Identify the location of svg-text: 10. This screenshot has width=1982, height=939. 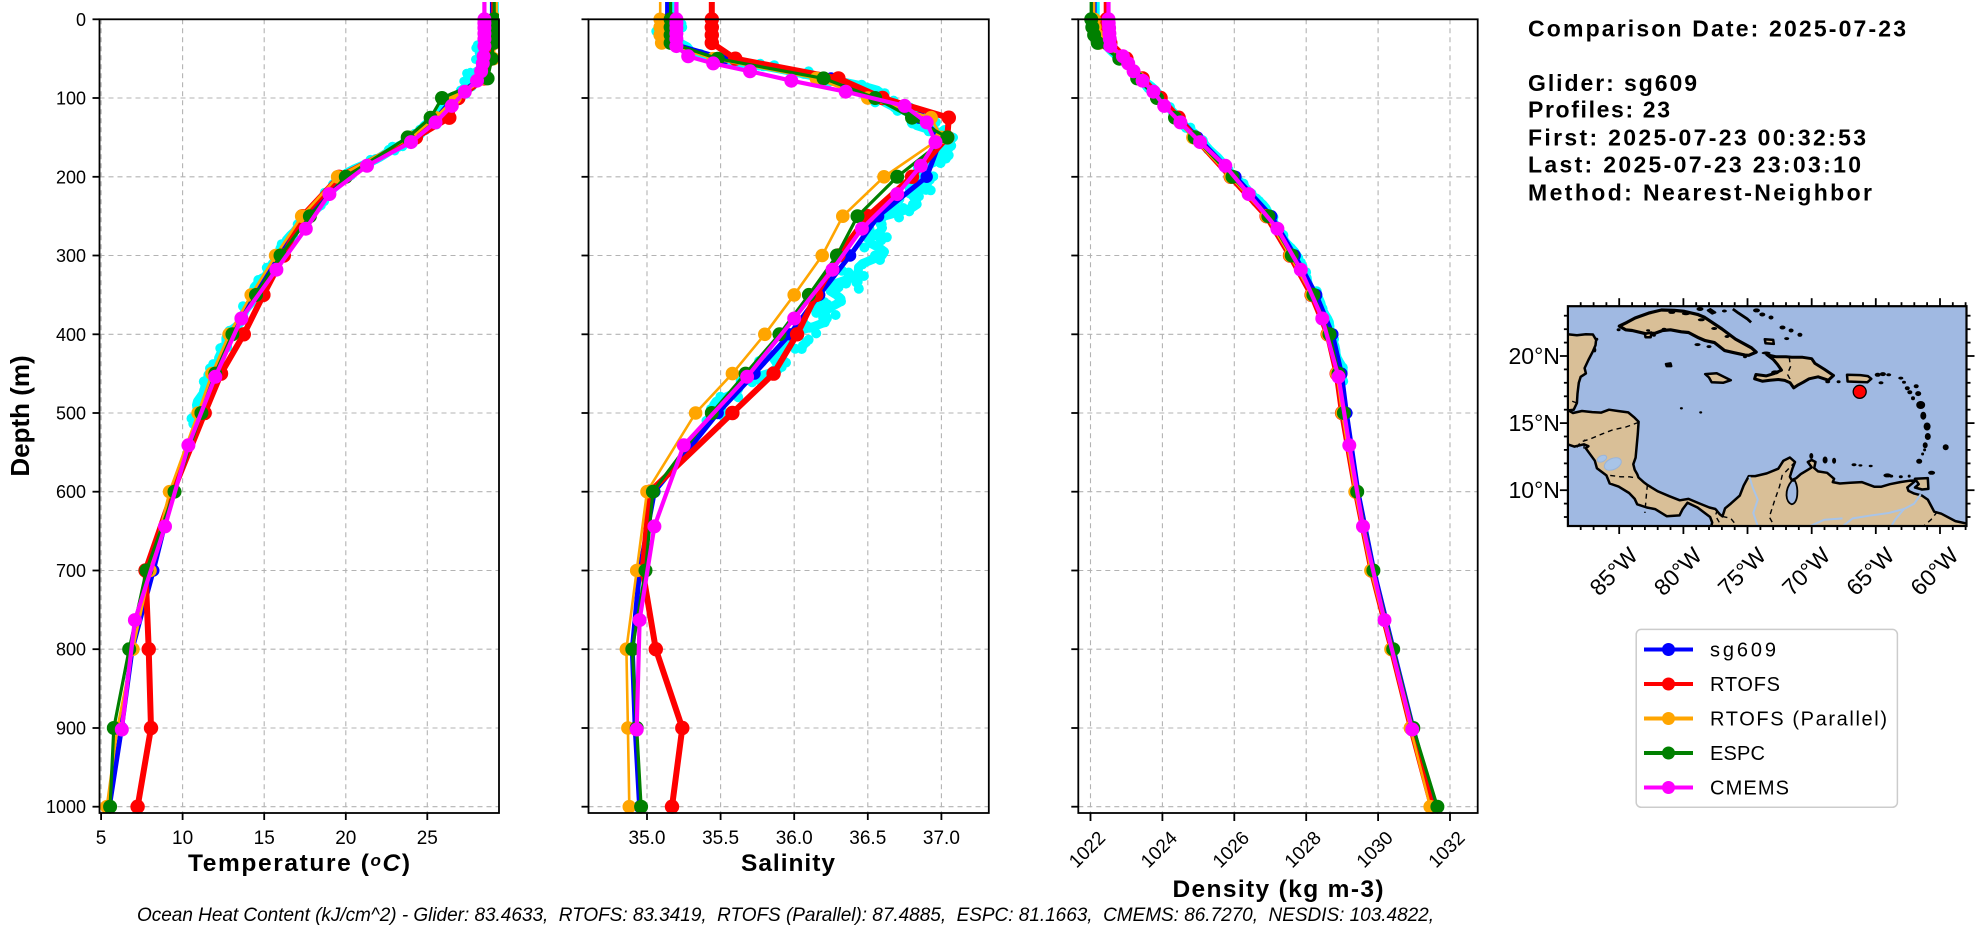
(182, 838).